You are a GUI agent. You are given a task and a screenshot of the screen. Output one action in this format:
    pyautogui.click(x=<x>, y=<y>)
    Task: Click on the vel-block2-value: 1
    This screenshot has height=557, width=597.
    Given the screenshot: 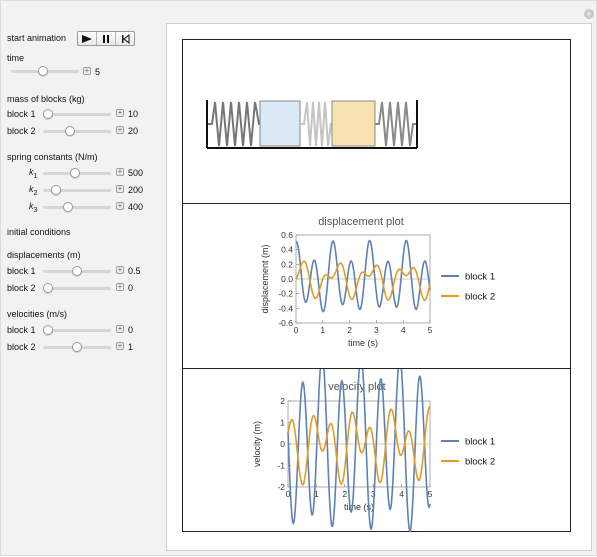 What is the action you would take?
    pyautogui.click(x=131, y=347)
    